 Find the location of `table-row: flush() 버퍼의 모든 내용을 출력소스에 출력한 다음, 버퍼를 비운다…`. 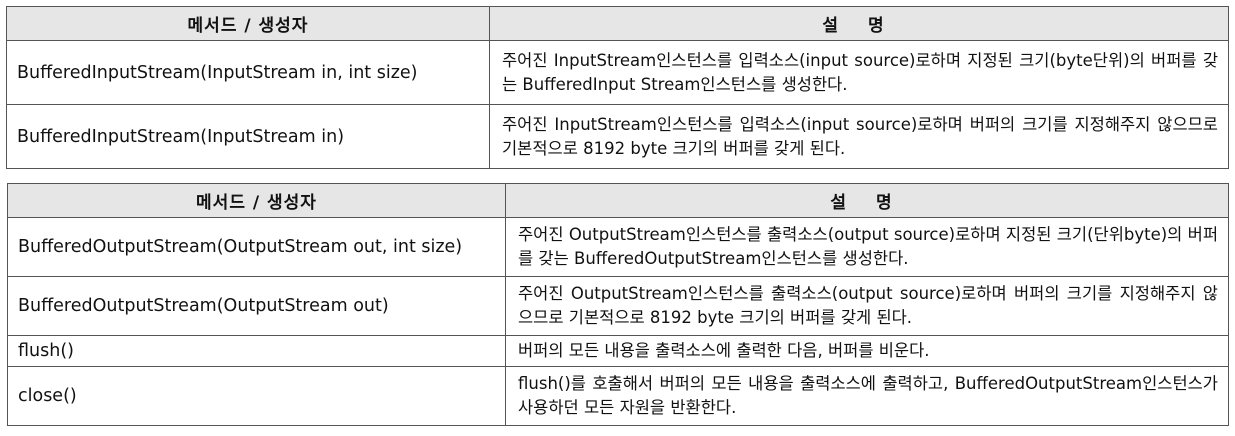

table-row: flush() 버퍼의 모든 내용을 출력소스에 출력한 다음, 버퍼를 비운다… is located at coordinates (618, 351).